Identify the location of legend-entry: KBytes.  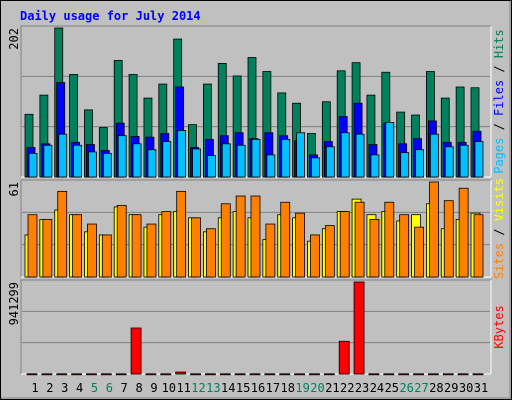
(499, 326).